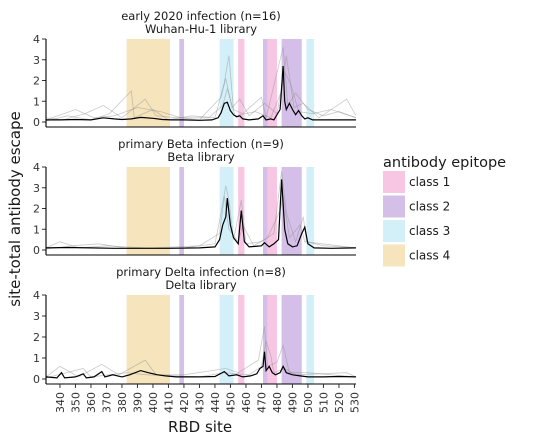 The height and width of the screenshot is (445, 540). Describe the element at coordinates (429, 256) in the screenshot. I see `legend-label: class 4` at that location.